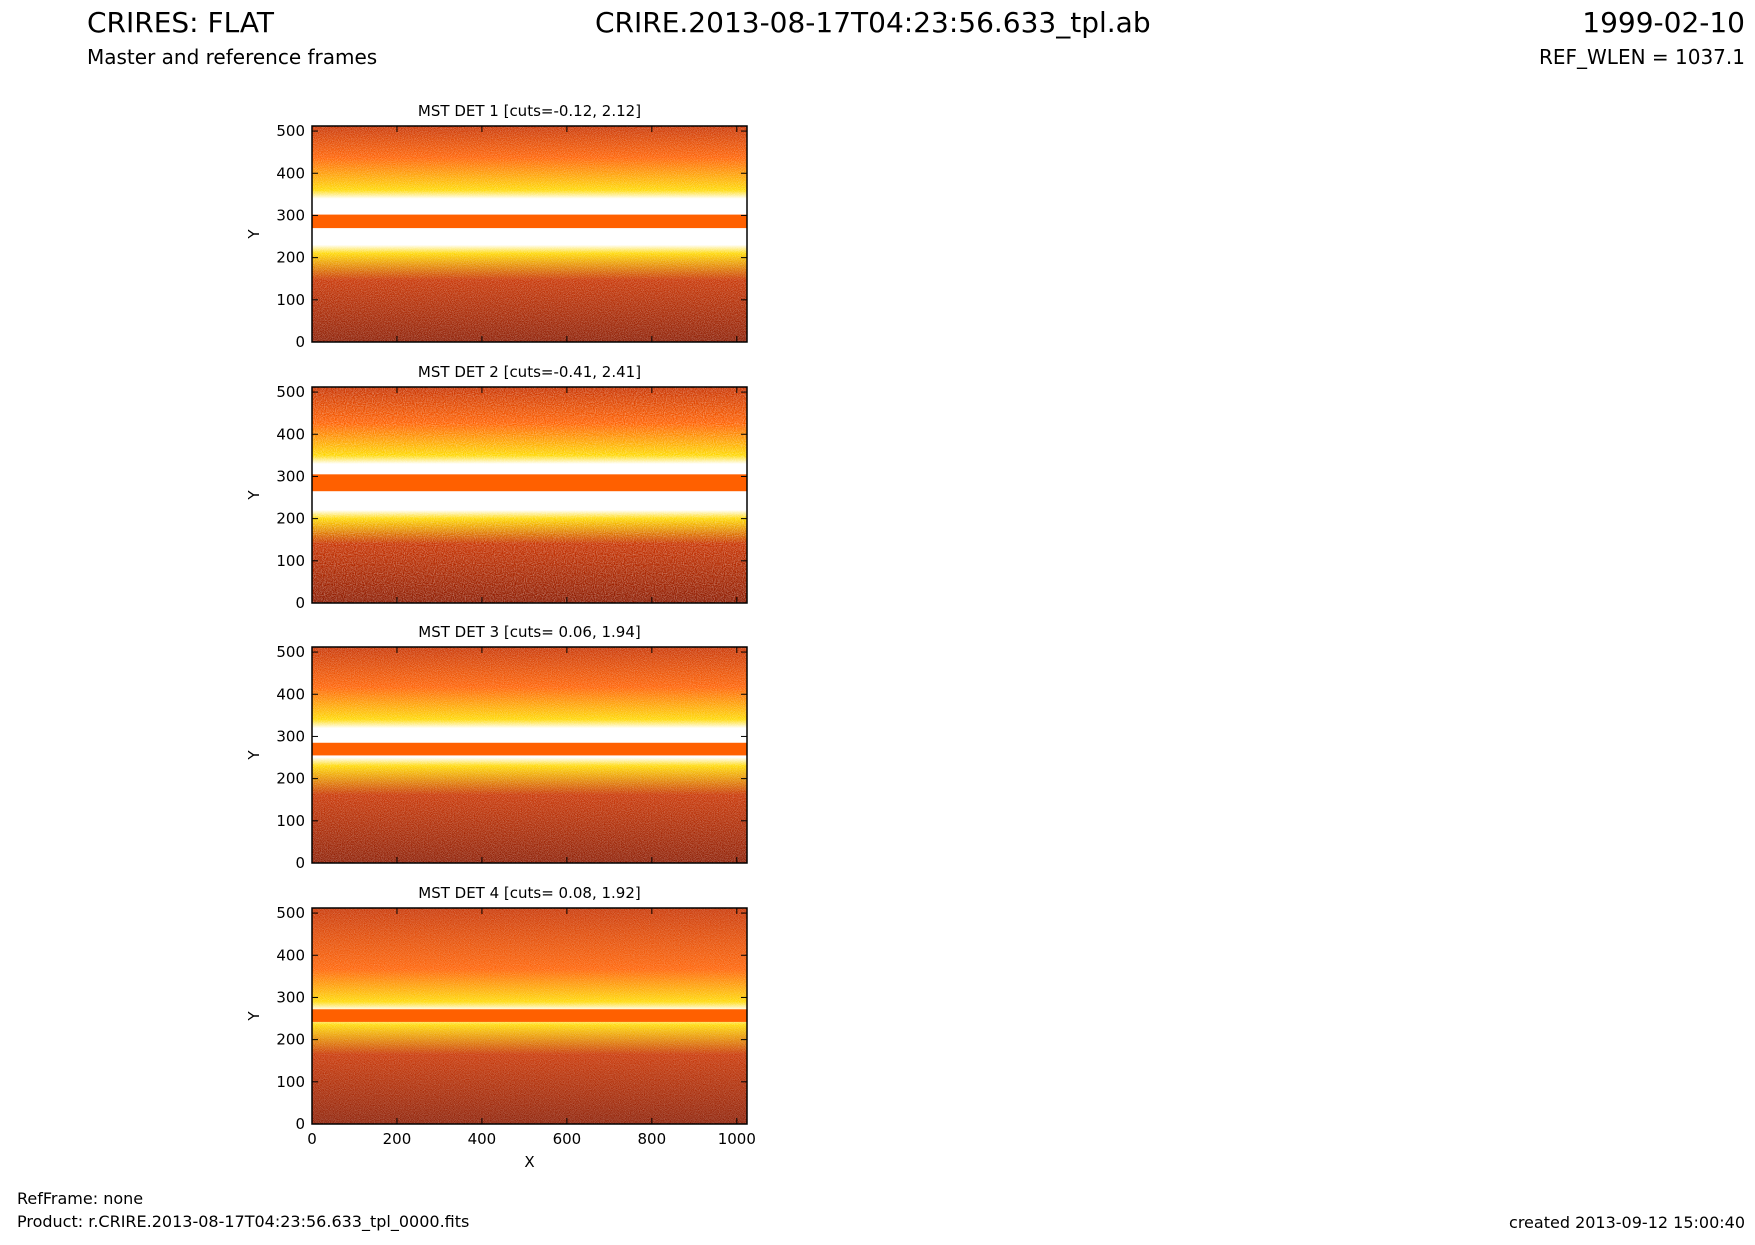  What do you see at coordinates (567, 1139) in the screenshot?
I see `x-tick-label: 600` at bounding box center [567, 1139].